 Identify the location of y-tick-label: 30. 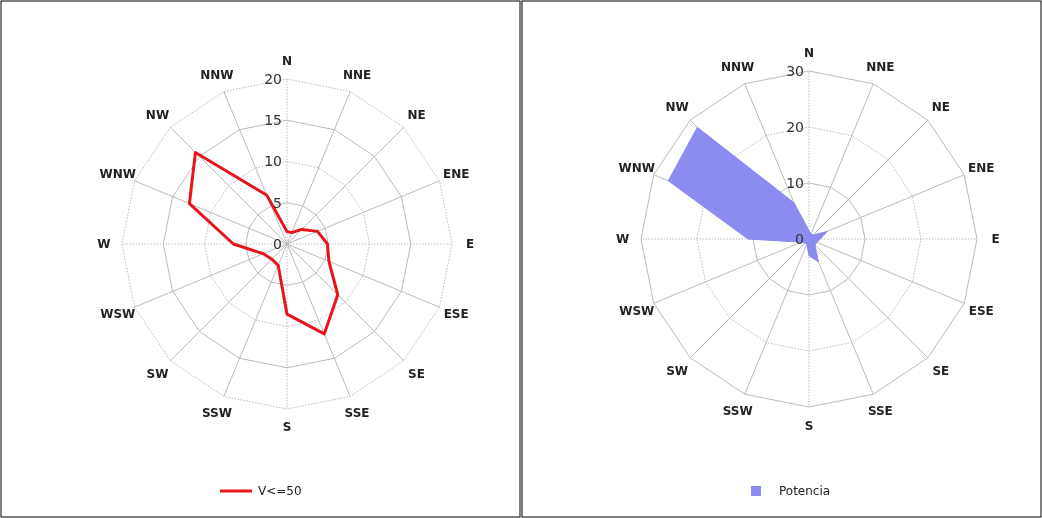
(795, 70).